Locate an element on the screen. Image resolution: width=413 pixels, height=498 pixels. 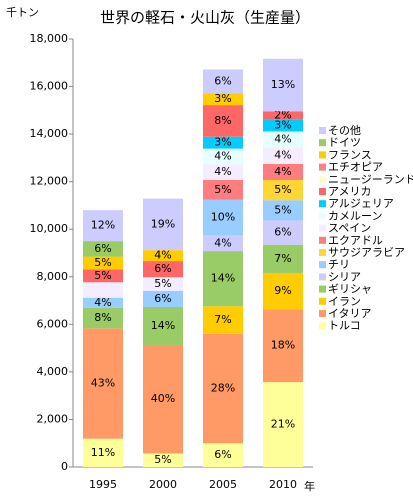
y-tick-label: 4,000 is located at coordinates (53, 371).